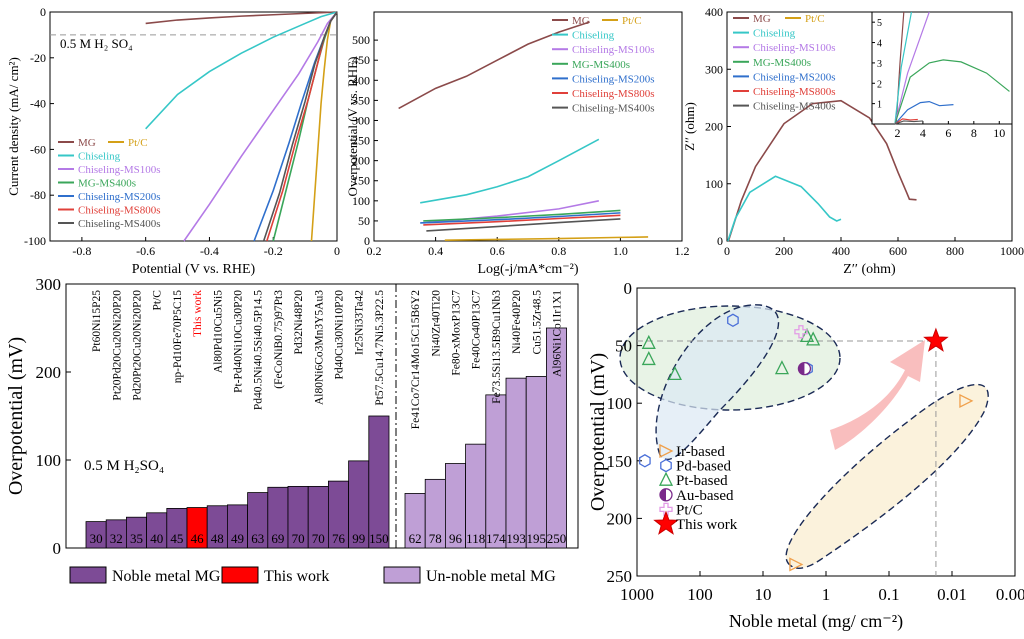 The width and height of the screenshot is (1024, 639). I want to click on tafel-xtick-label: 0.2, so click(374, 251).